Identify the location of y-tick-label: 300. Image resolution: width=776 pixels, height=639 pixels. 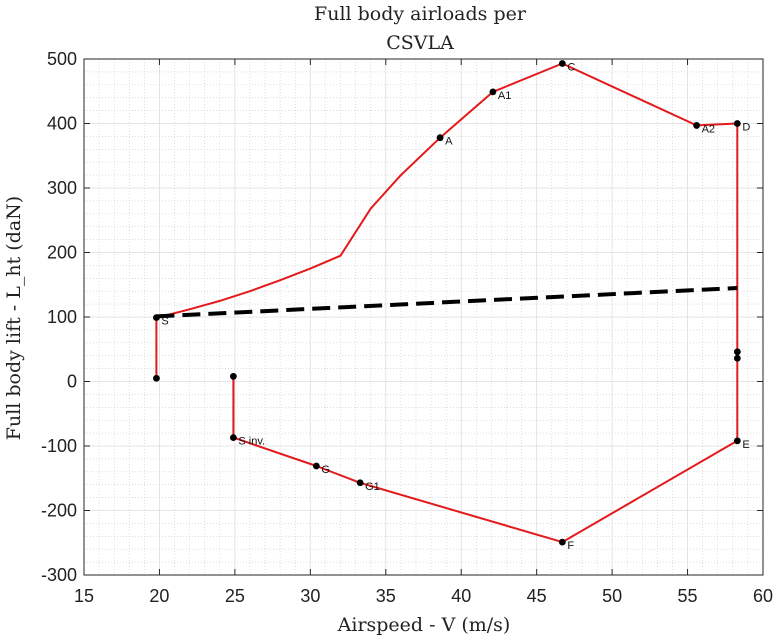
(62, 188).